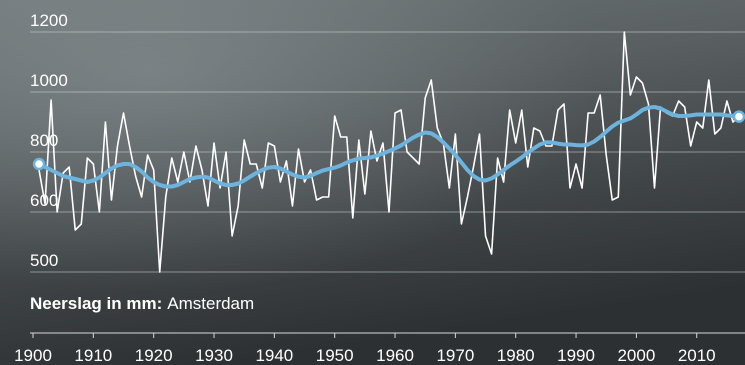 This screenshot has height=365, width=745. I want to click on x-tick-label: 1970, so click(455, 355).